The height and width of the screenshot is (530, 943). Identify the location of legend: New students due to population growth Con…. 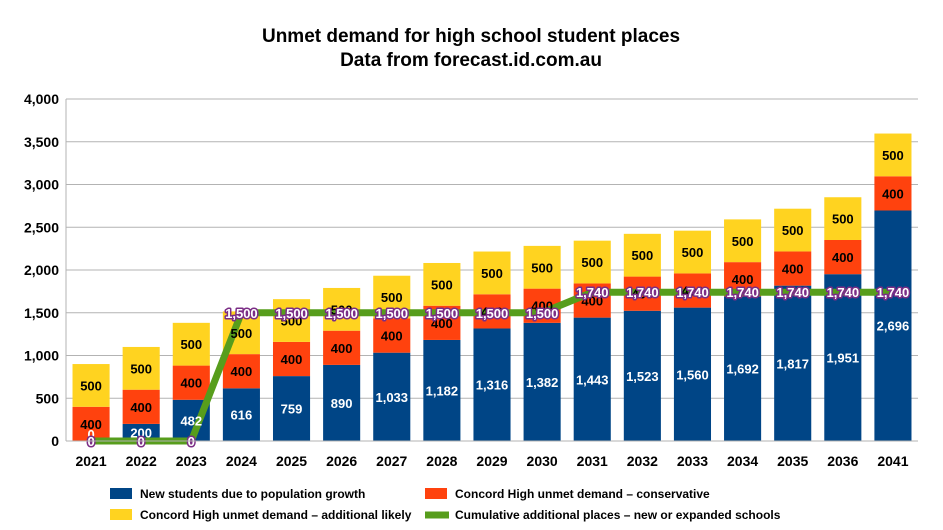
(445, 504).